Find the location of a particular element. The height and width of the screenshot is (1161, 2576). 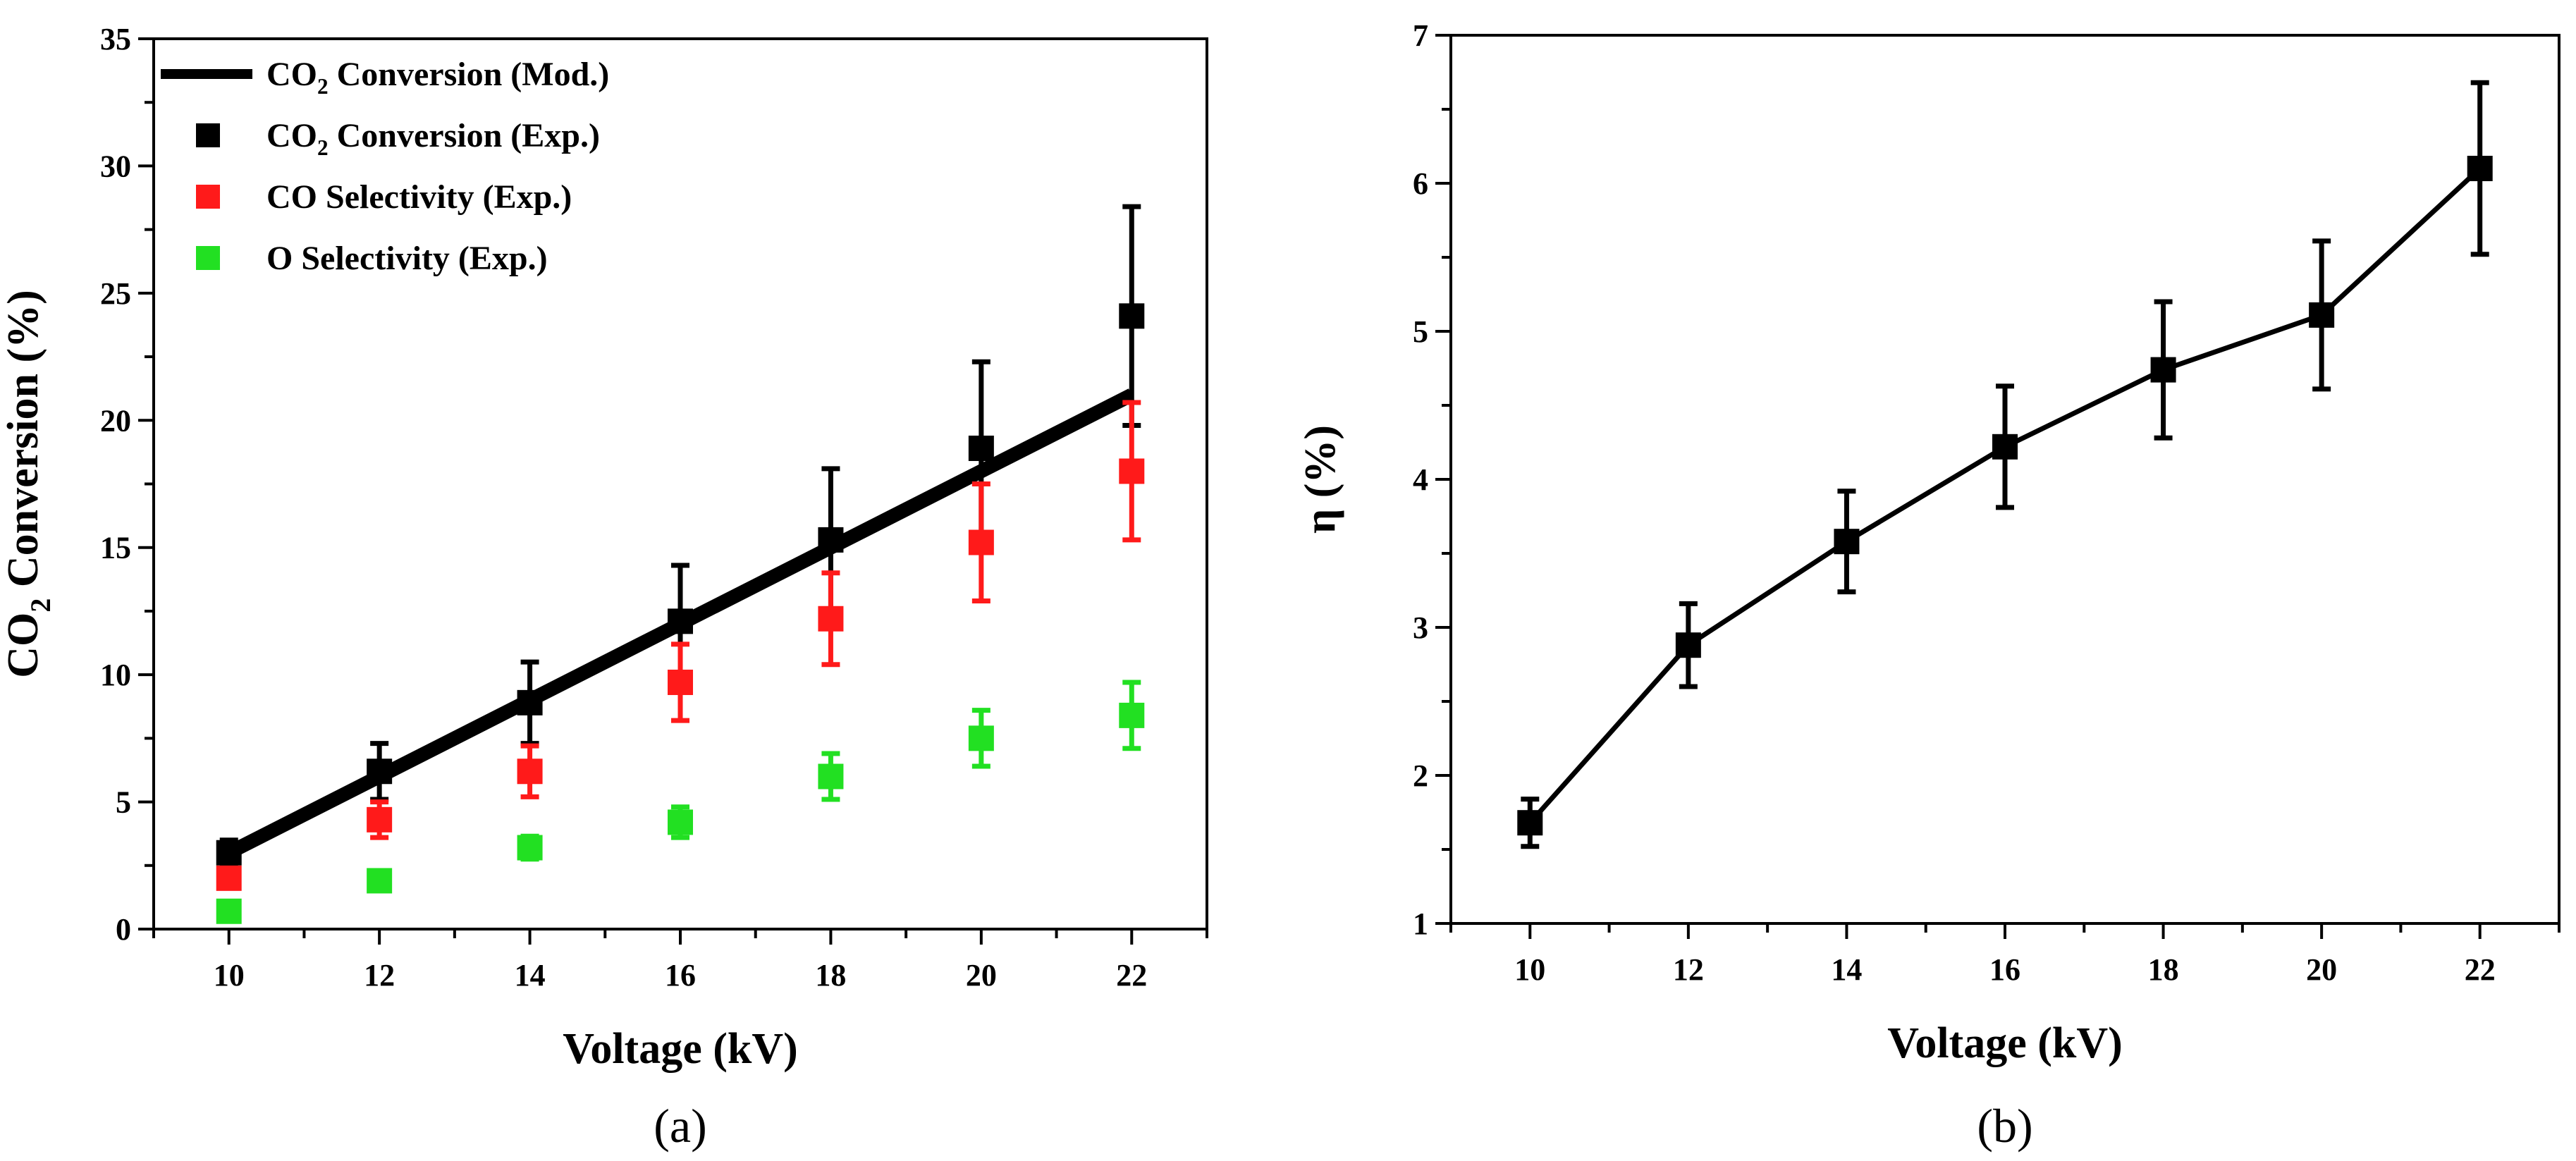

legend-label: O Selectivity (Exp.) is located at coordinates (407, 258).